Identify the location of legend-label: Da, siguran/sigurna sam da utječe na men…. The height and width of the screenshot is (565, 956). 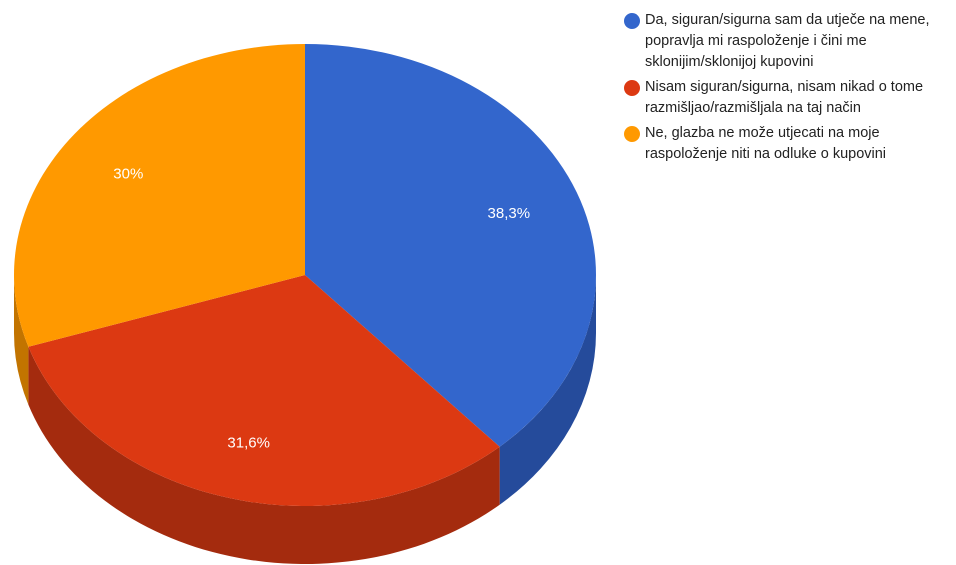
(787, 41).